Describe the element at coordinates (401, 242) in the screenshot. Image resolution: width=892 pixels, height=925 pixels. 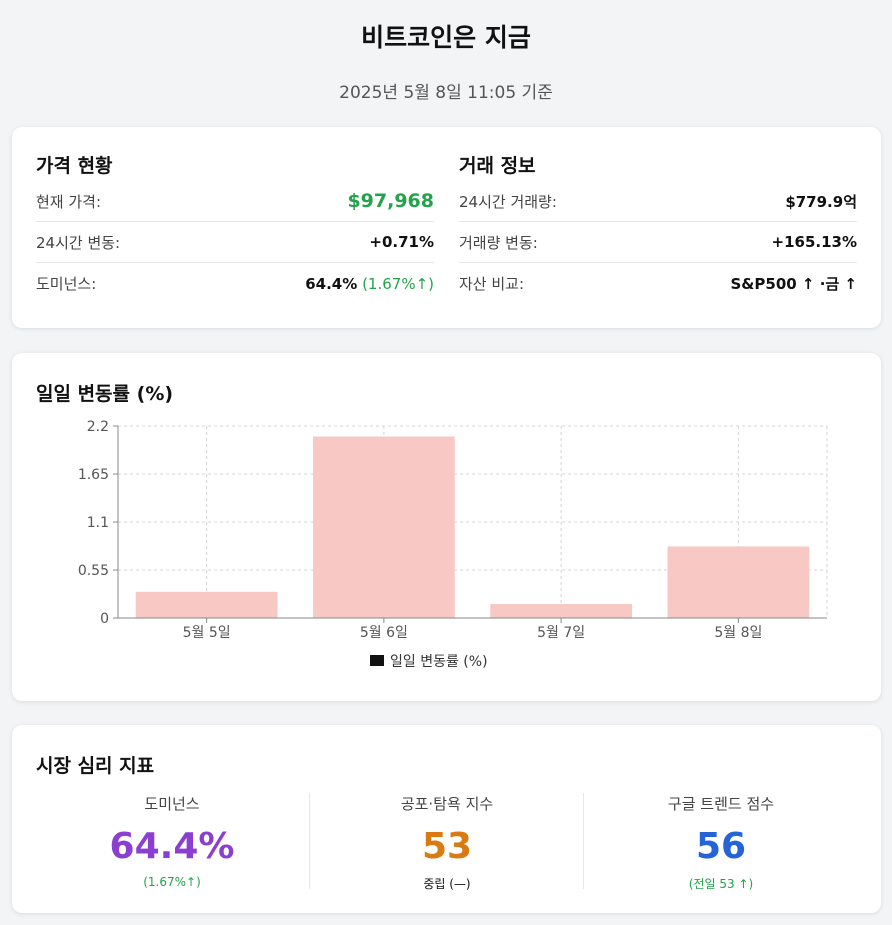
I see `change-24h-value: +0.71%` at that location.